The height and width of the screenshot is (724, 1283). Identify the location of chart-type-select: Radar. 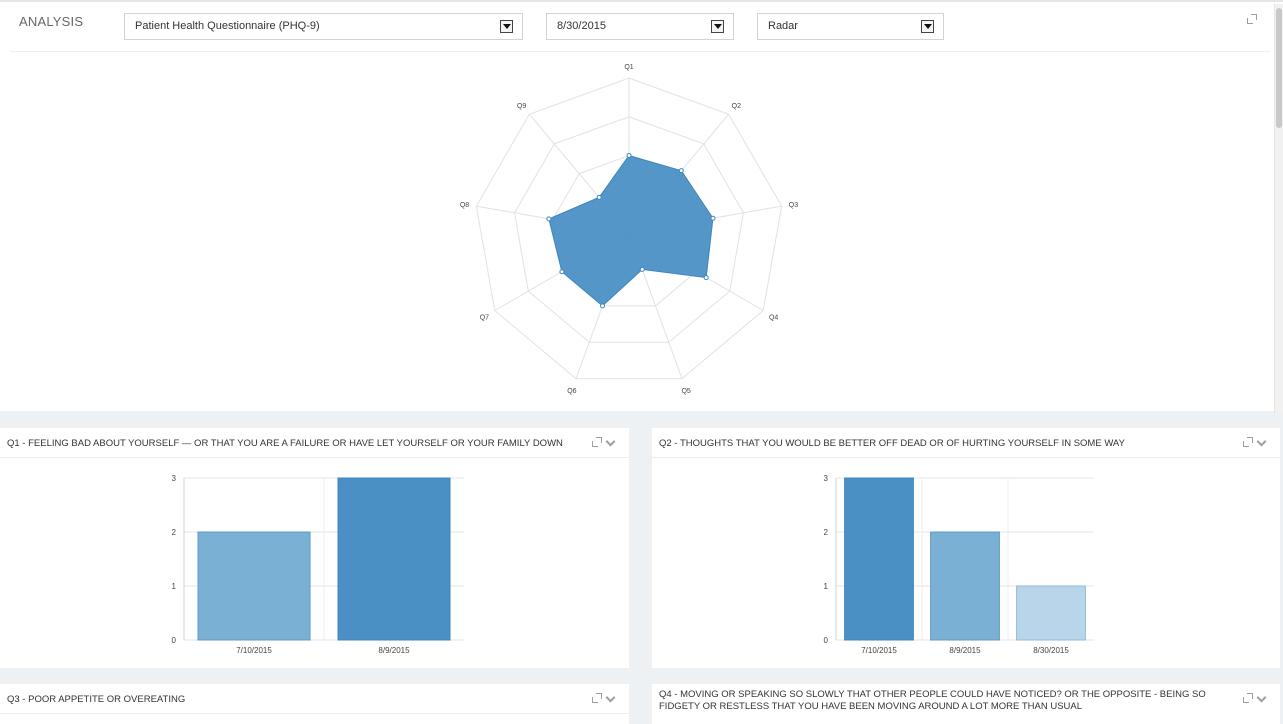
(850, 26).